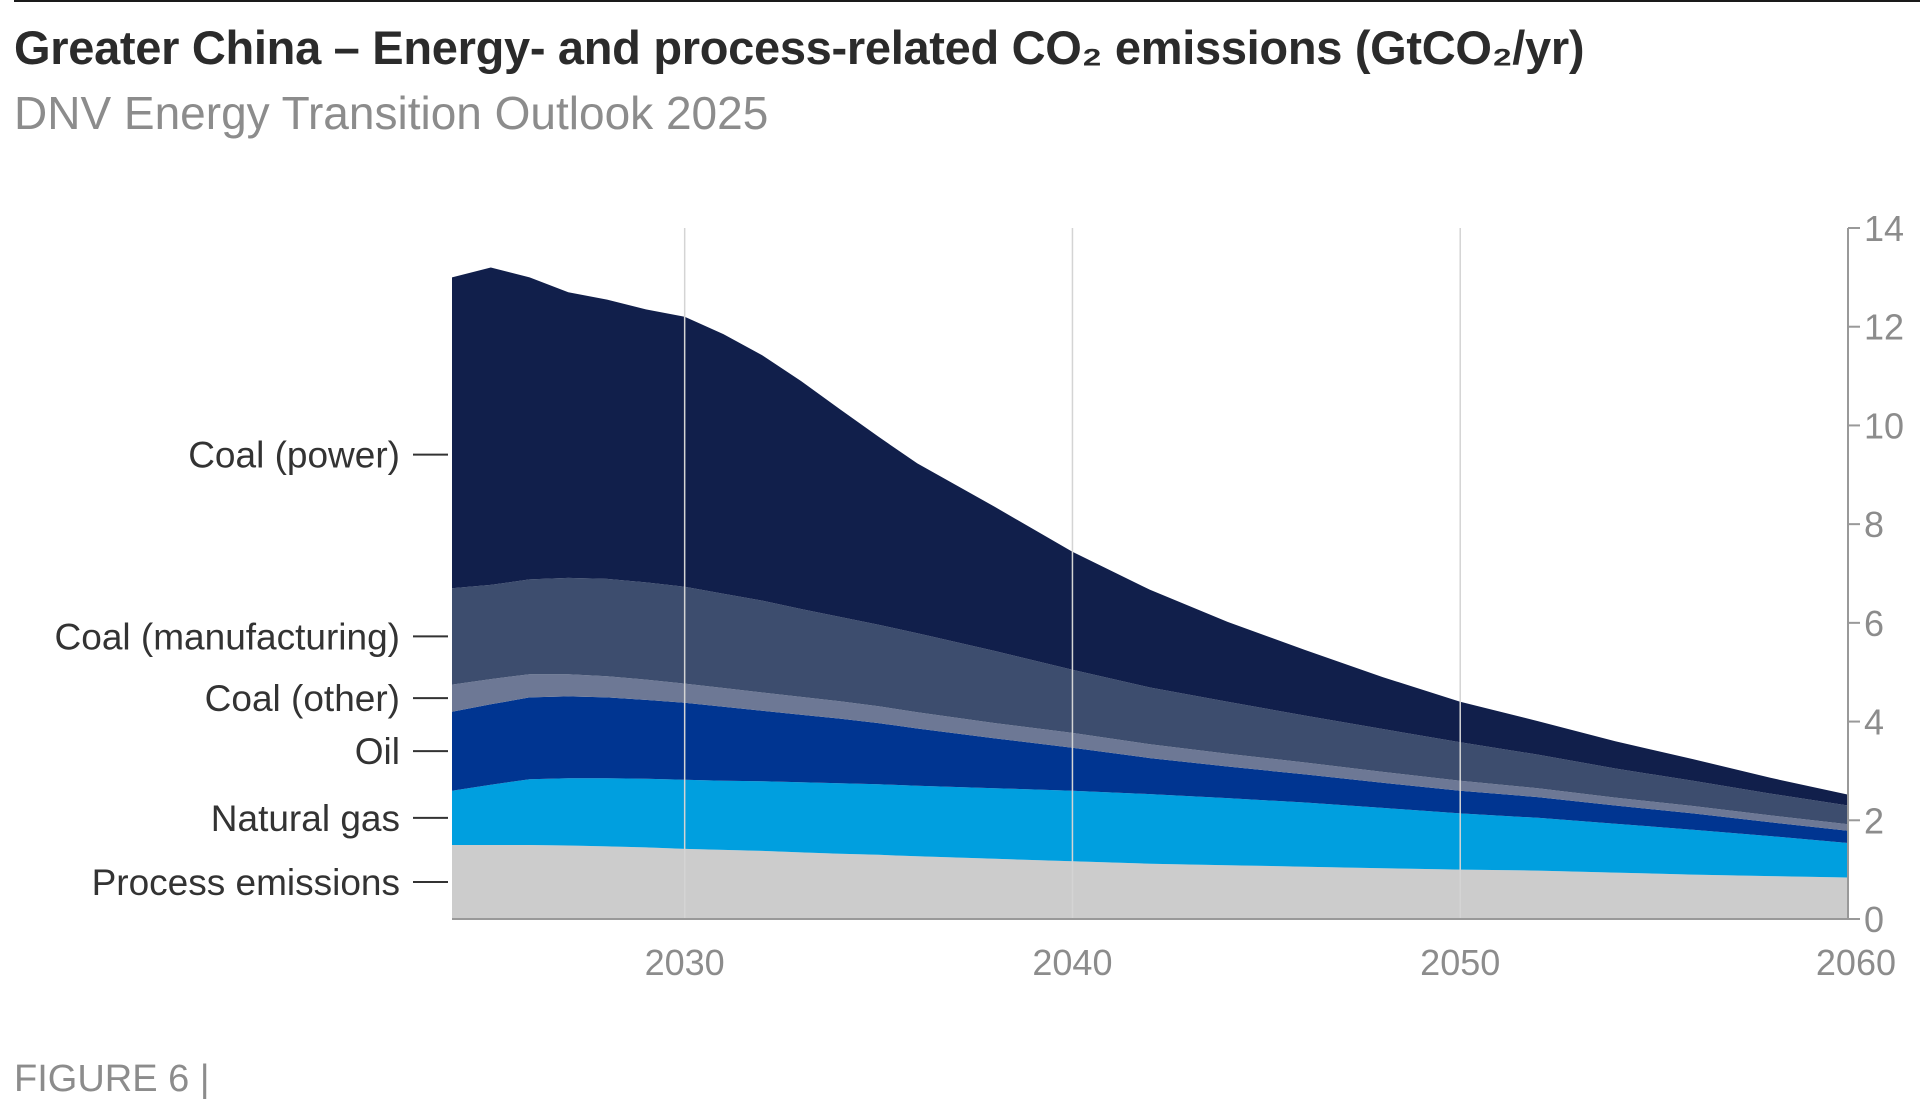 The width and height of the screenshot is (1920, 1106). What do you see at coordinates (1874, 524) in the screenshot?
I see `y-tick-label-8: 8` at bounding box center [1874, 524].